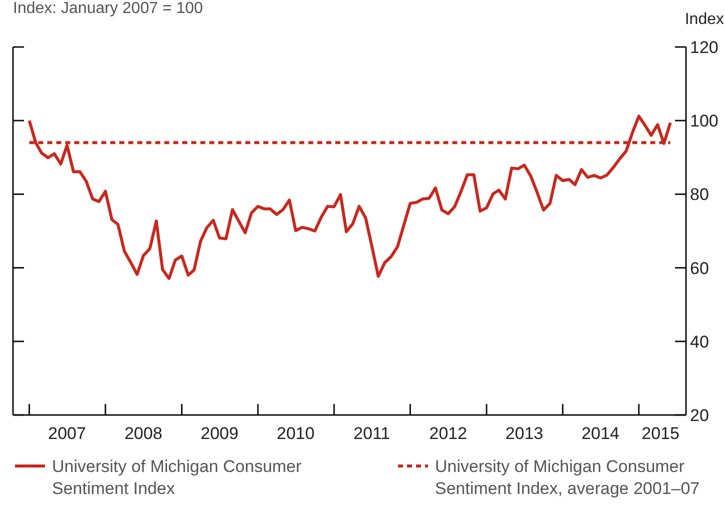  Describe the element at coordinates (108, 8) in the screenshot. I see `chart-subtitle: Index: January 2007 = 100` at that location.